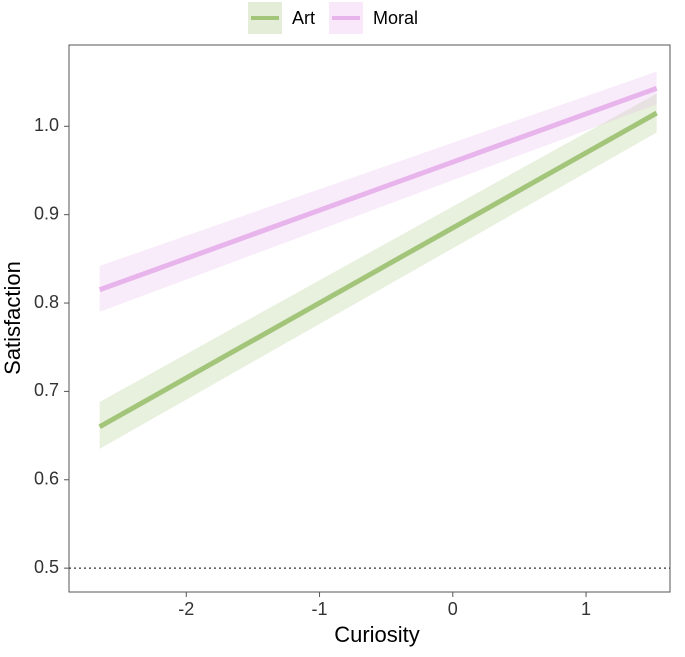 The image size is (685, 657). What do you see at coordinates (46, 213) in the screenshot?
I see `y-tick-label: 0.9` at bounding box center [46, 213].